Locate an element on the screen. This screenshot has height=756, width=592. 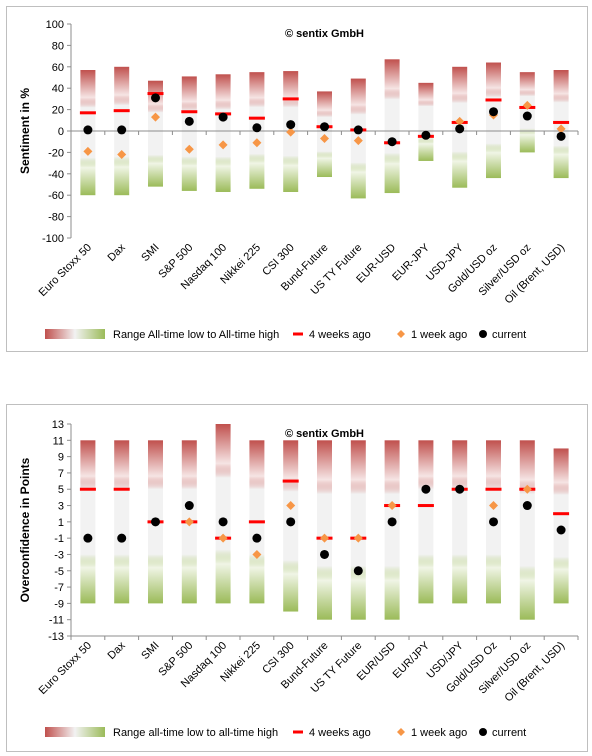
y-tick-label: 0 is located at coordinates (61, 132).